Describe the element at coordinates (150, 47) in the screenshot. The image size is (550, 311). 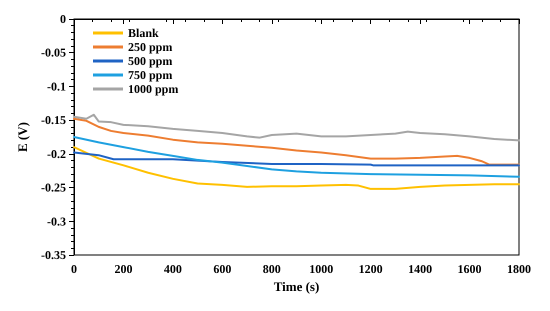
I see `legend-label: 250 ppm` at that location.